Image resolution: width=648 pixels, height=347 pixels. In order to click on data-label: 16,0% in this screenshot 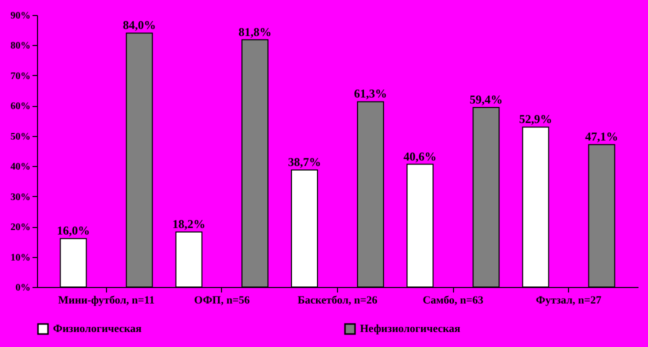, I will do `click(73, 231)`.